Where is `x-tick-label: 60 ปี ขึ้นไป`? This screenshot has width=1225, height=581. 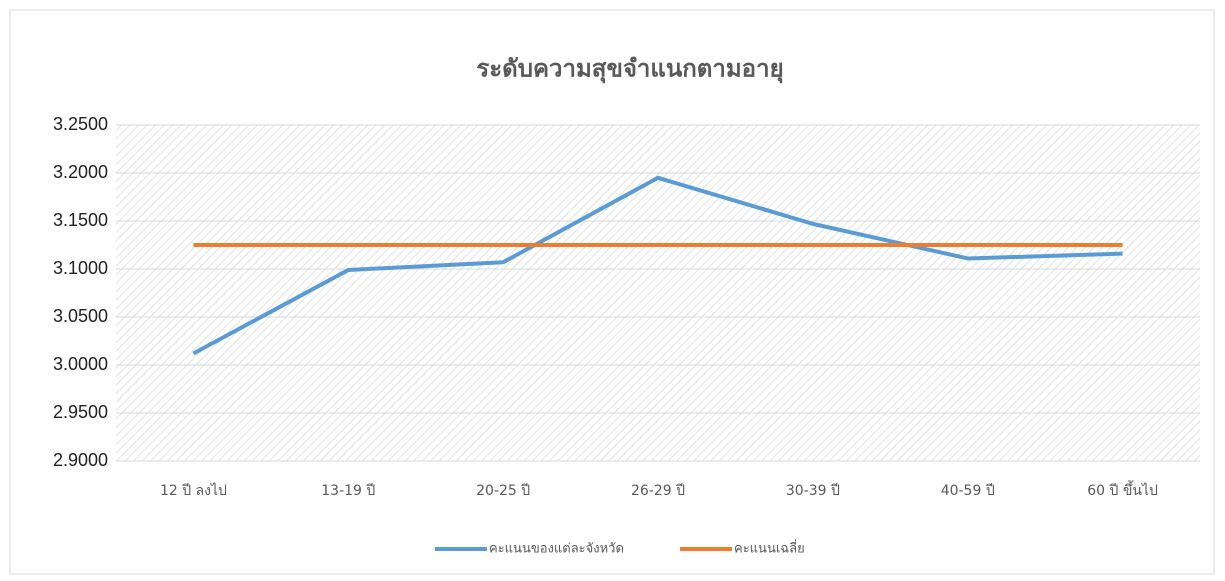
x-tick-label: 60 ปี ขึ้นไป is located at coordinates (1122, 489).